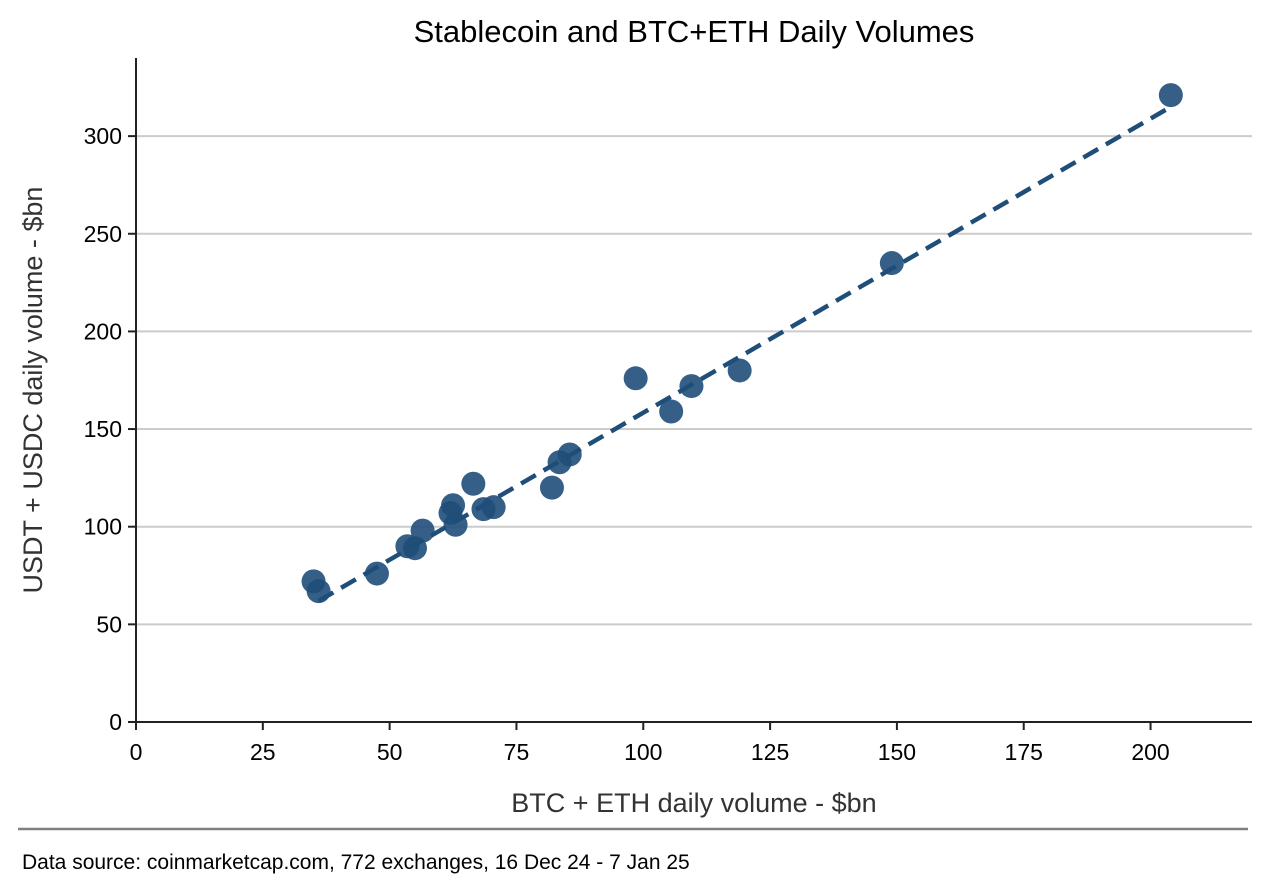 Image resolution: width=1270 pixels, height=894 pixels. What do you see at coordinates (263, 752) in the screenshot?
I see `x-tick-label: 25` at bounding box center [263, 752].